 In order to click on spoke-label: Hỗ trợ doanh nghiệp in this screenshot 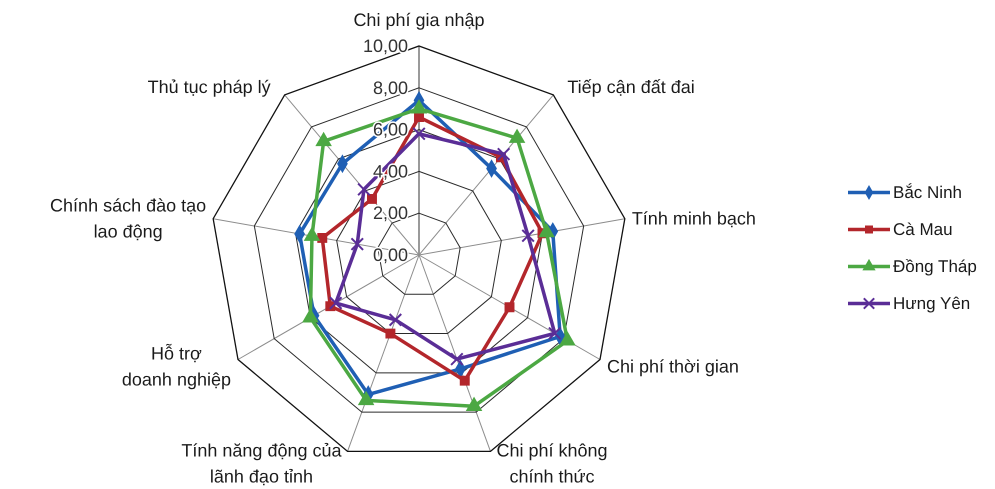, I will do `click(176, 367)`.